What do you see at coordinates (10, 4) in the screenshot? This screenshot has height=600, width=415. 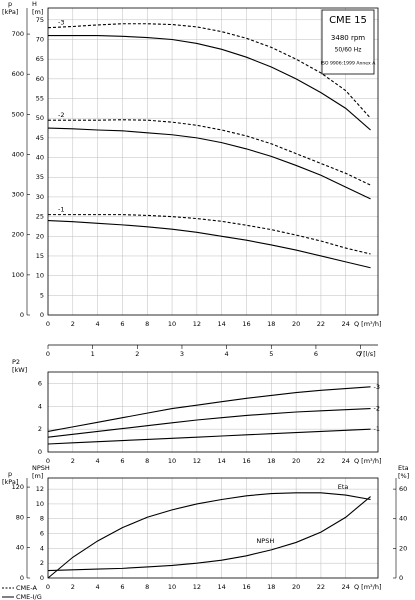 I see `p-axis-label: p` at bounding box center [10, 4].